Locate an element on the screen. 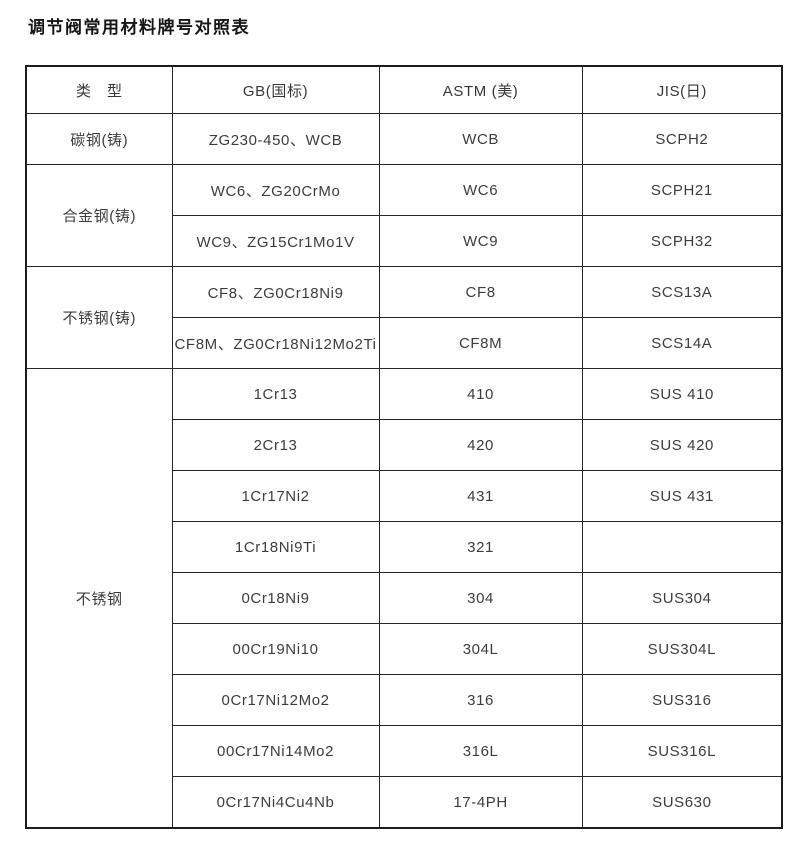 The image size is (800, 852). table-cell-astm: 321 is located at coordinates (480, 547).